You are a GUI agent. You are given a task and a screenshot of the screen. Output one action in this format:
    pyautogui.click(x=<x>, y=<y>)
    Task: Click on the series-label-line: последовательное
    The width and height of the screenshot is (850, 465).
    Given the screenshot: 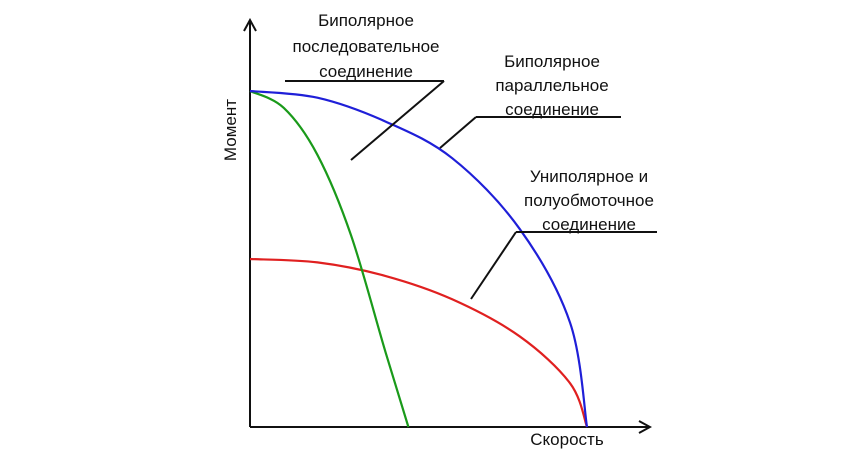 What is the action you would take?
    pyautogui.click(x=365, y=46)
    